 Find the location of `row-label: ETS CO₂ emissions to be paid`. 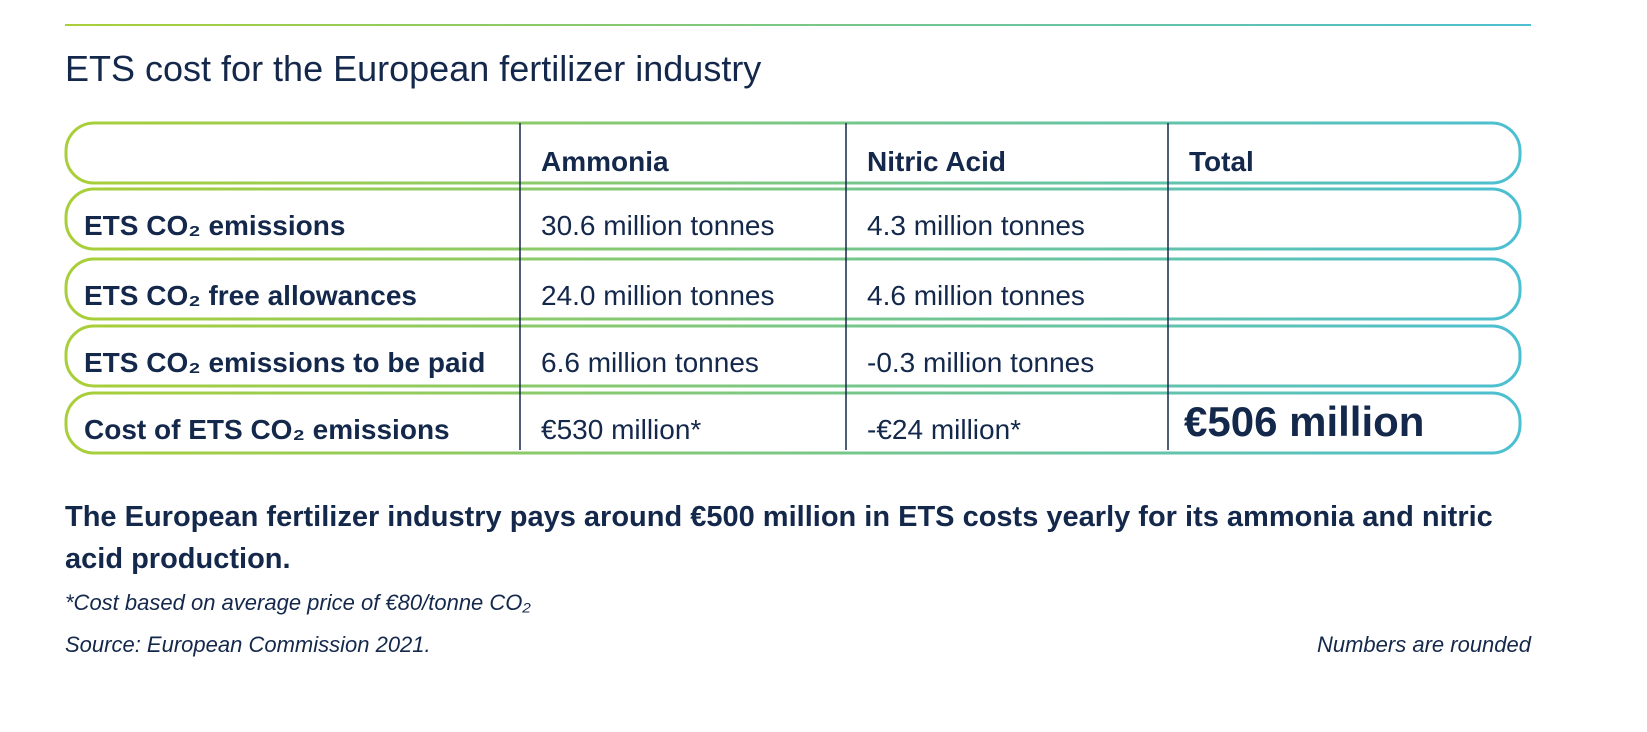

row-label: ETS CO₂ emissions to be paid is located at coordinates (285, 362).